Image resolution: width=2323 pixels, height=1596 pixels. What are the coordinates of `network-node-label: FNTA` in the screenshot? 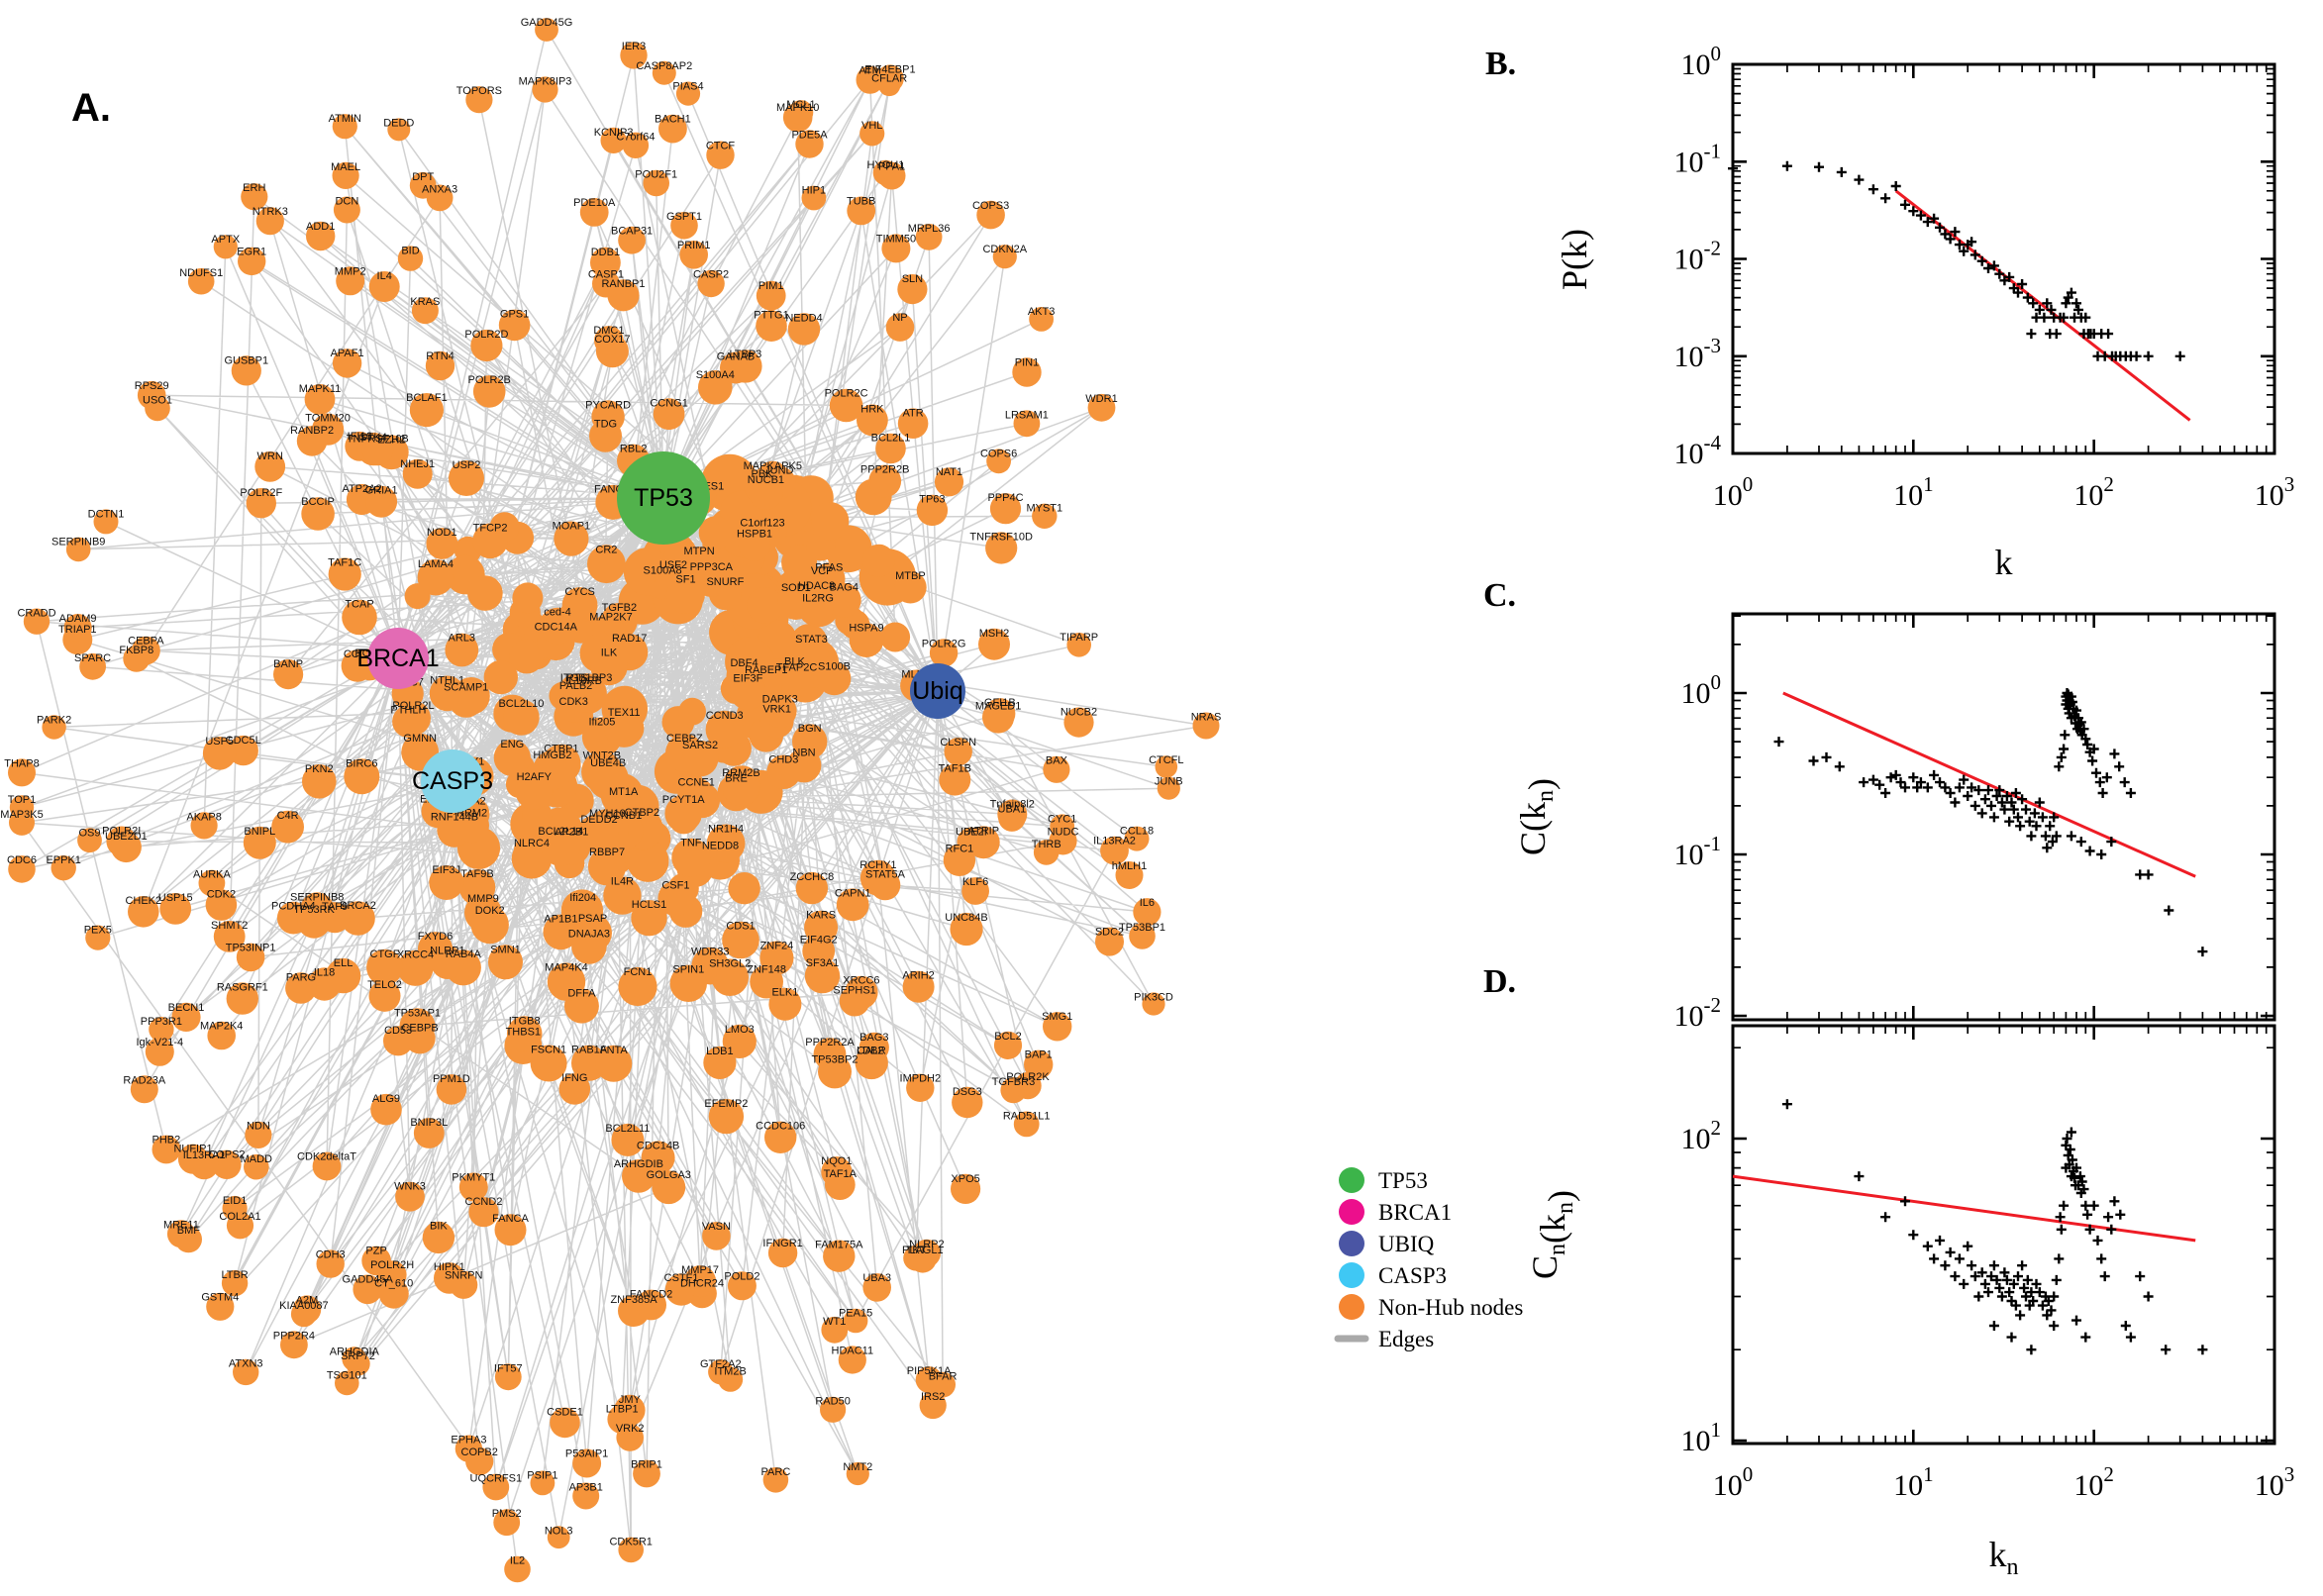 It's located at (614, 1050).